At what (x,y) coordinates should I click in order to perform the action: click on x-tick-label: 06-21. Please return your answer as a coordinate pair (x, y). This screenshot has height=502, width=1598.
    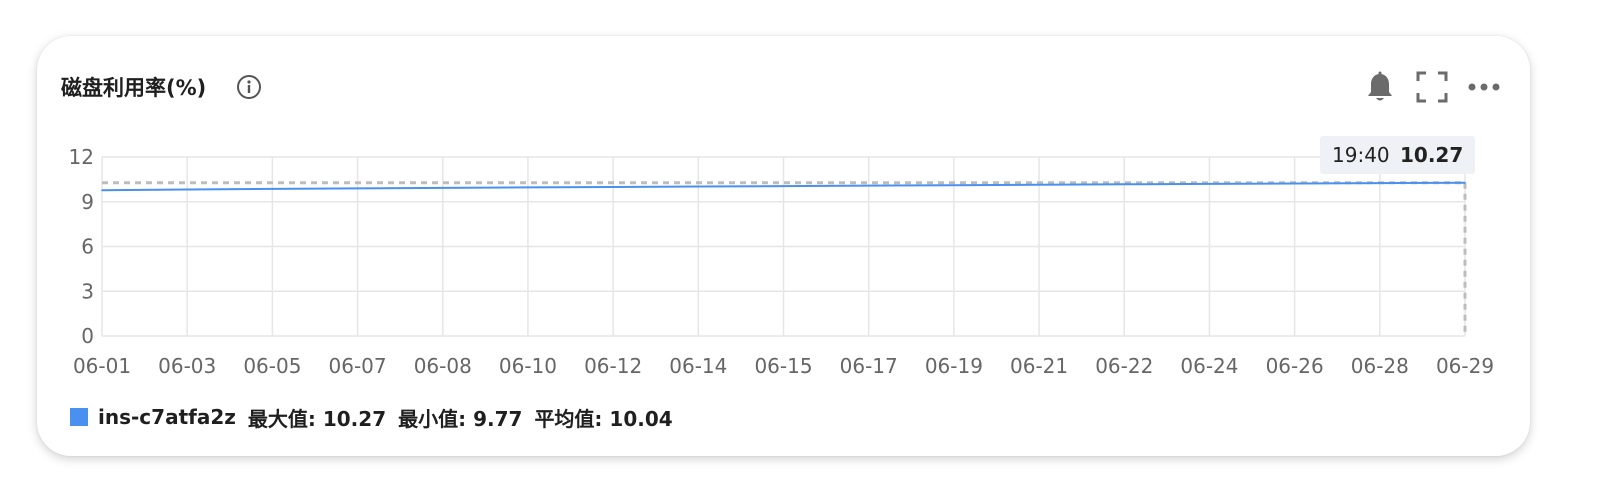
    Looking at the image, I should click on (1039, 366).